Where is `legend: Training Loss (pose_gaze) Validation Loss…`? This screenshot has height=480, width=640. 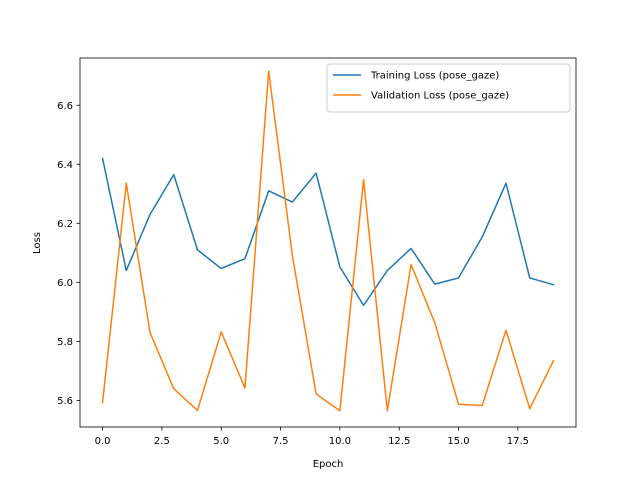
legend: Training Loss (pose_gaze) Validation Loss… is located at coordinates (448, 88).